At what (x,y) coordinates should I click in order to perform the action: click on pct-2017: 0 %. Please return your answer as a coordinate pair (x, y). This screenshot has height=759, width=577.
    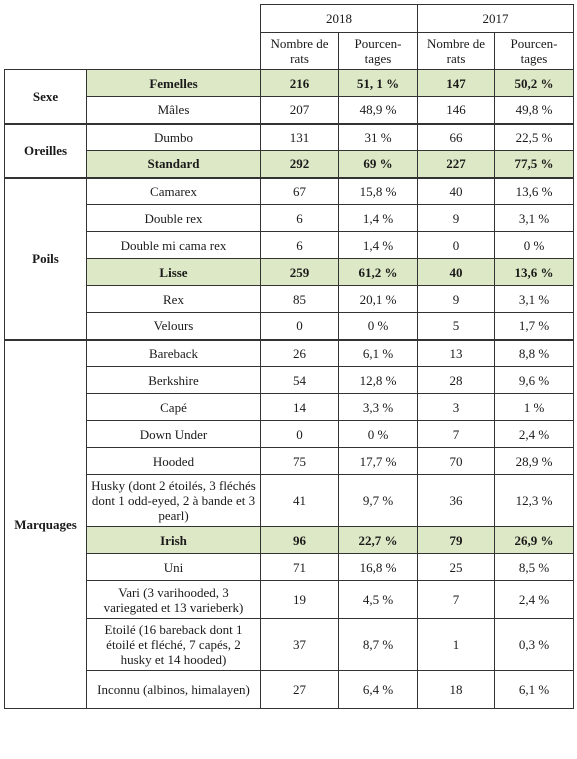
    Looking at the image, I should click on (534, 245).